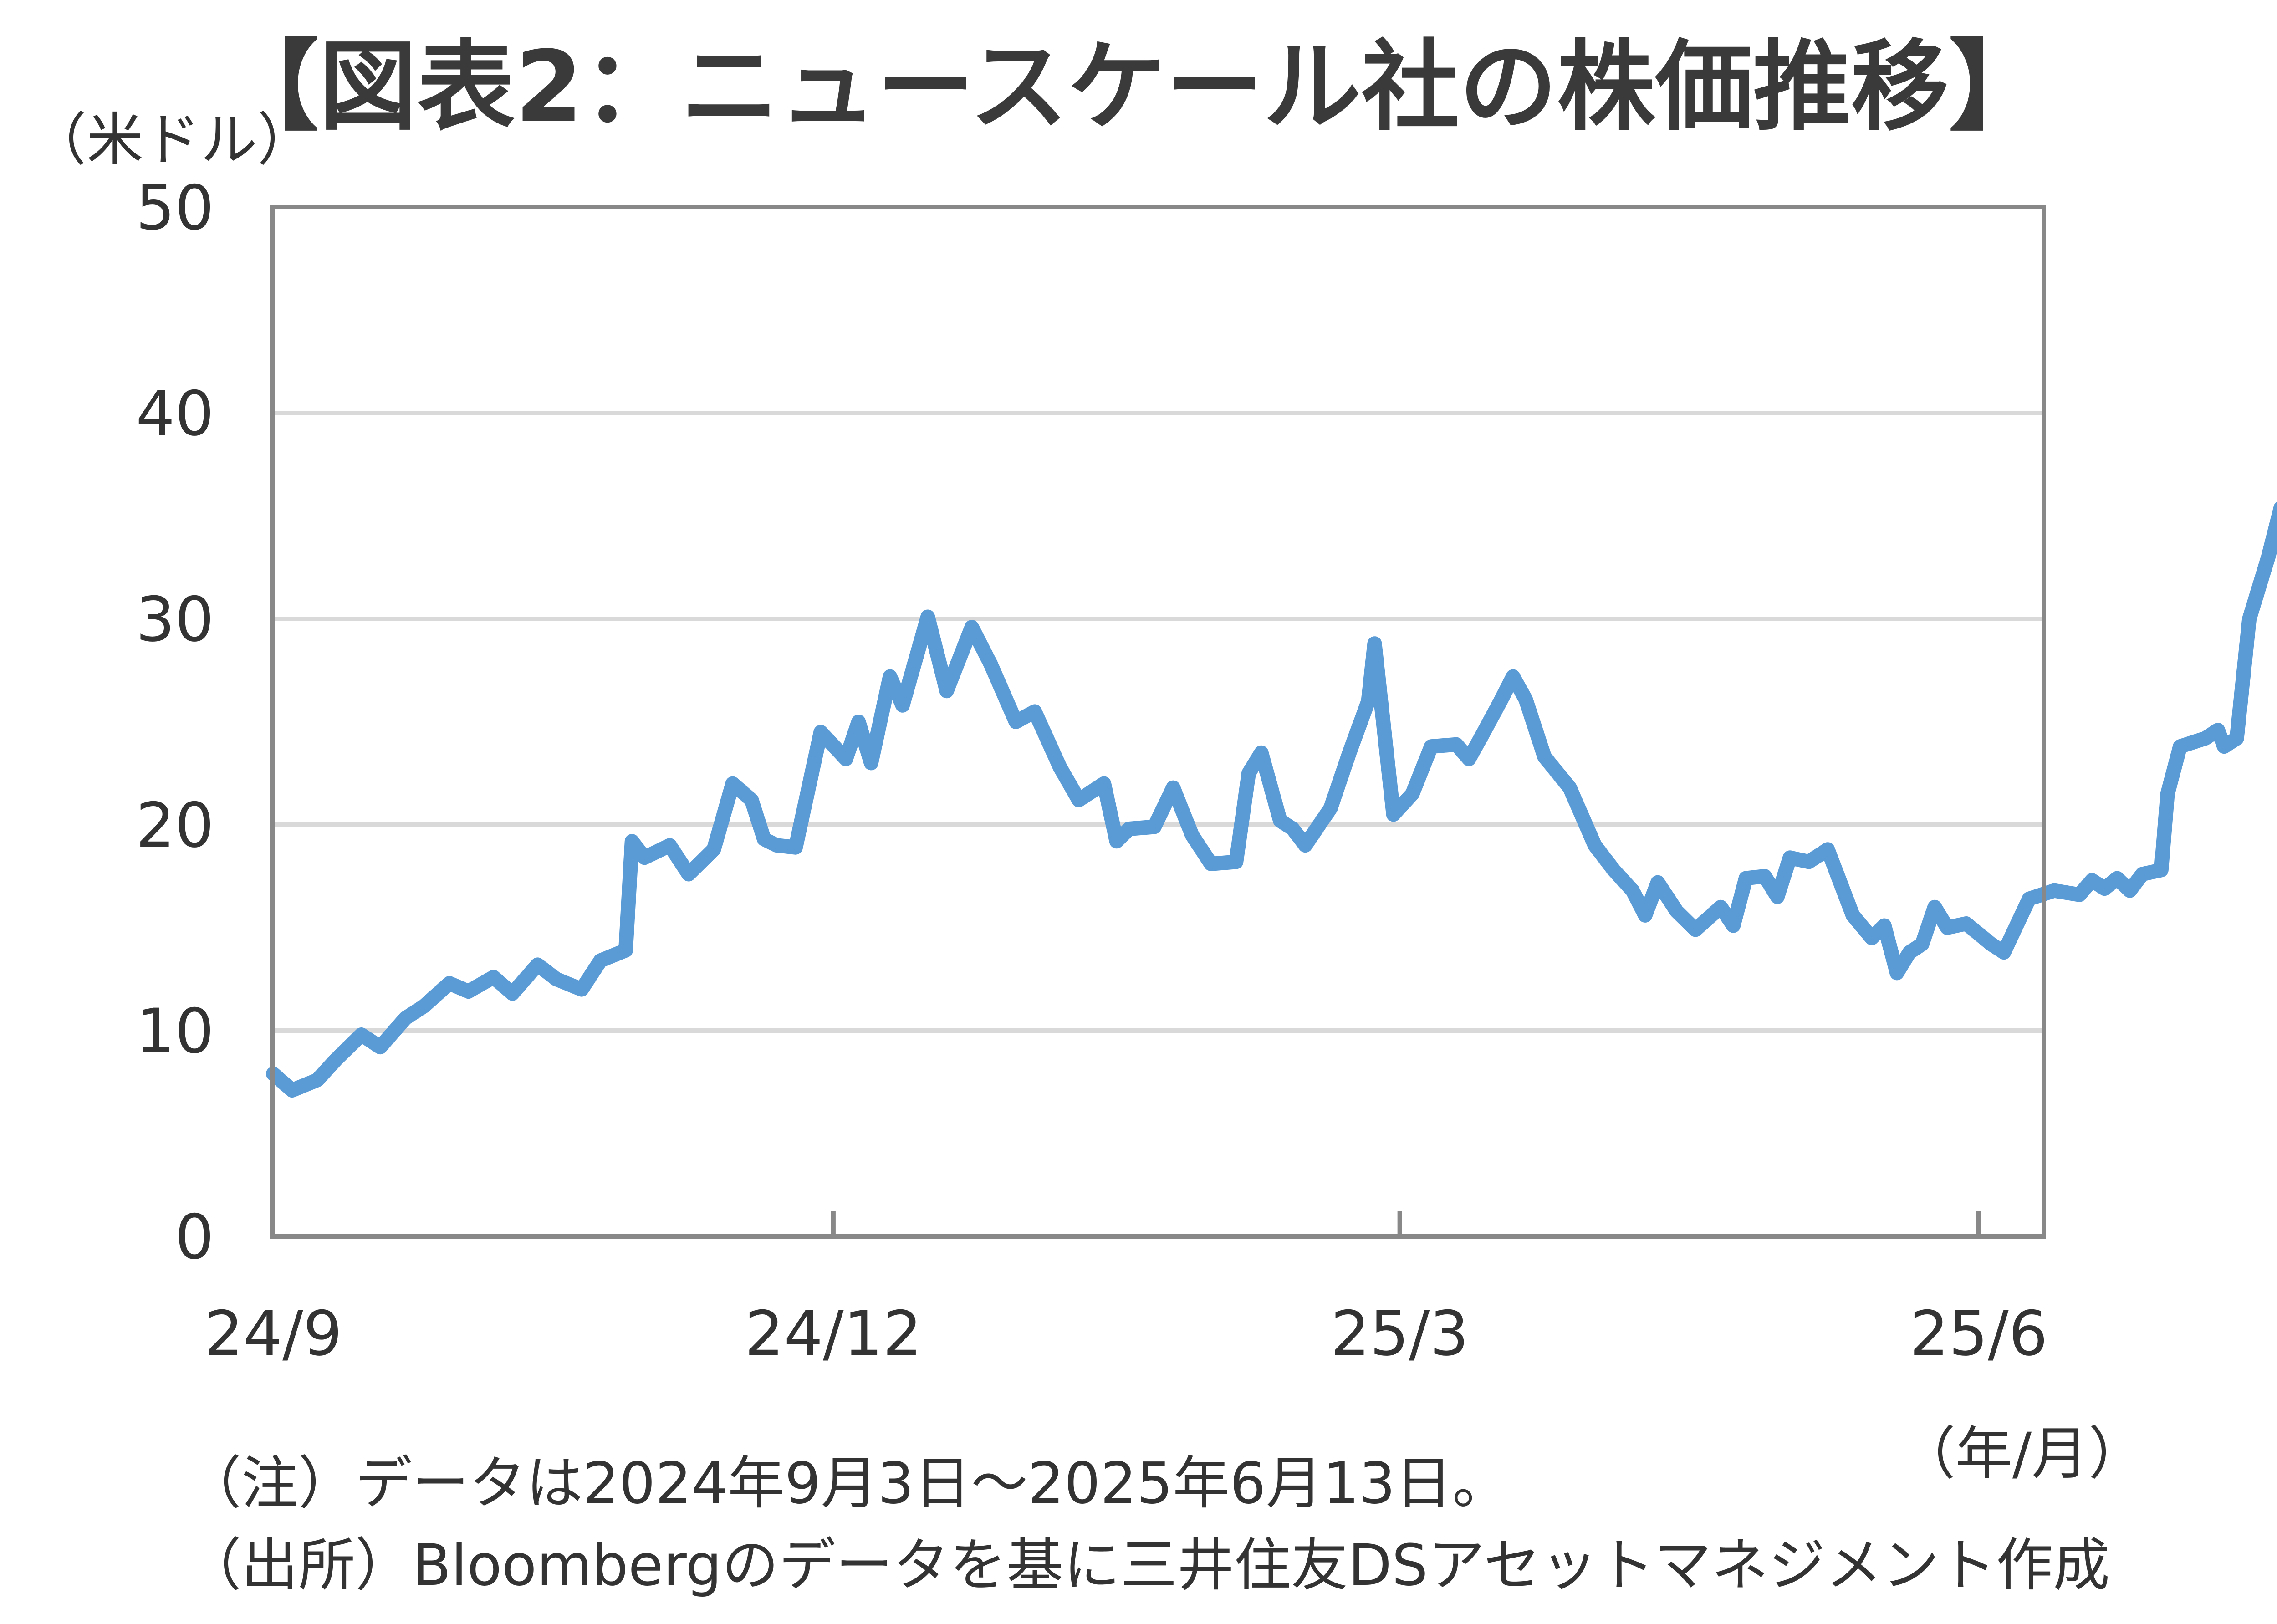 Image resolution: width=2277 pixels, height=1624 pixels. I want to click on y-axis-unit-label: （米ドル）, so click(172, 140).